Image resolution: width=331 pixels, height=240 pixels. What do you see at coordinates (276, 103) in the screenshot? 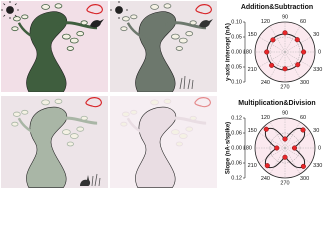
I see `chart-title: Multiplication&Division` at bounding box center [276, 103].